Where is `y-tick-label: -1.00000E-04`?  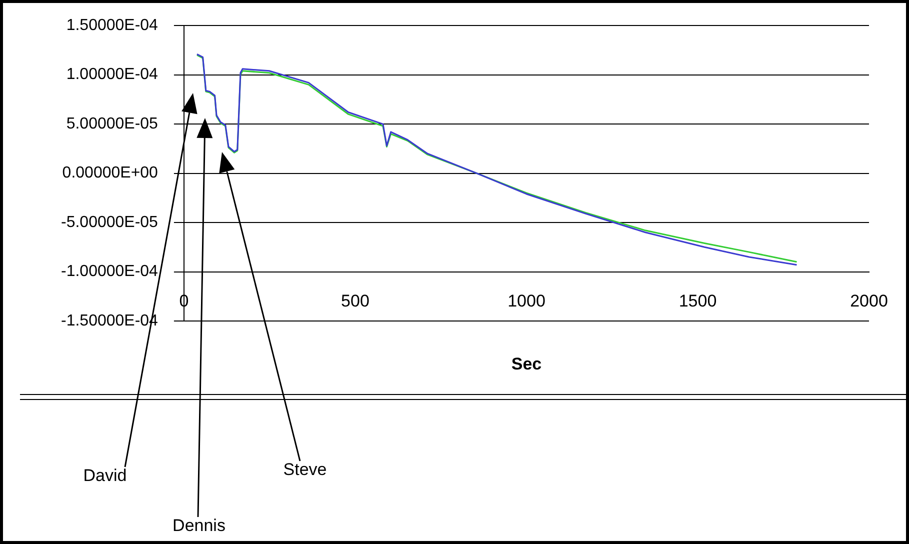 y-tick-label: -1.00000E-04 is located at coordinates (109, 271).